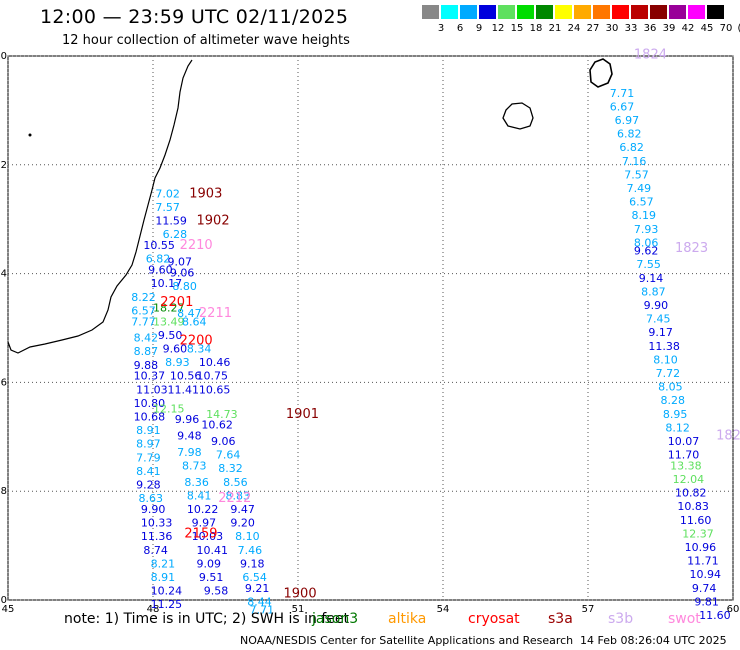  Describe the element at coordinates (216, 591) in the screenshot. I see `wave-height-label: 9.58` at that location.